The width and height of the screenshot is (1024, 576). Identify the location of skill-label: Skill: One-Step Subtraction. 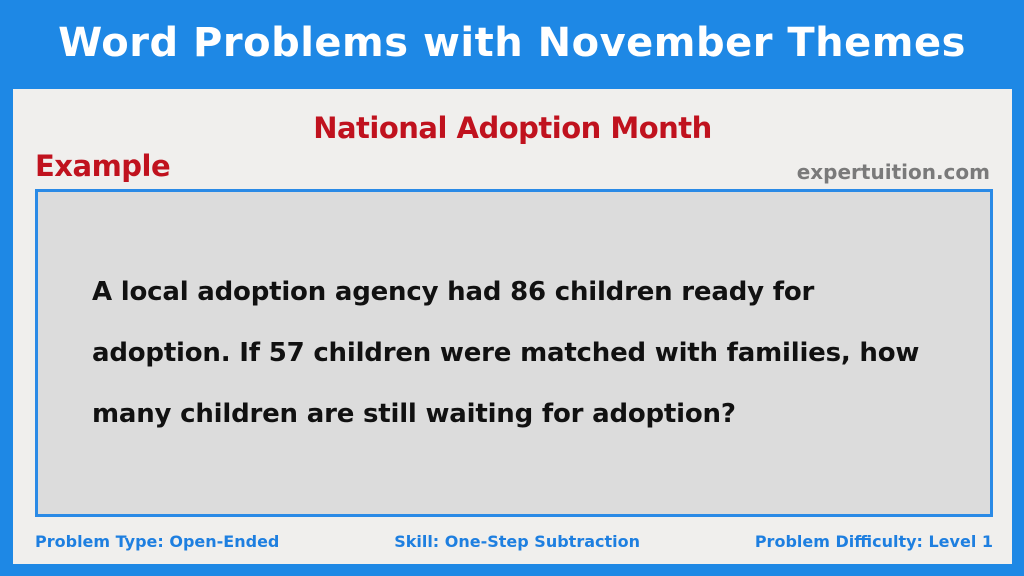
(517, 541).